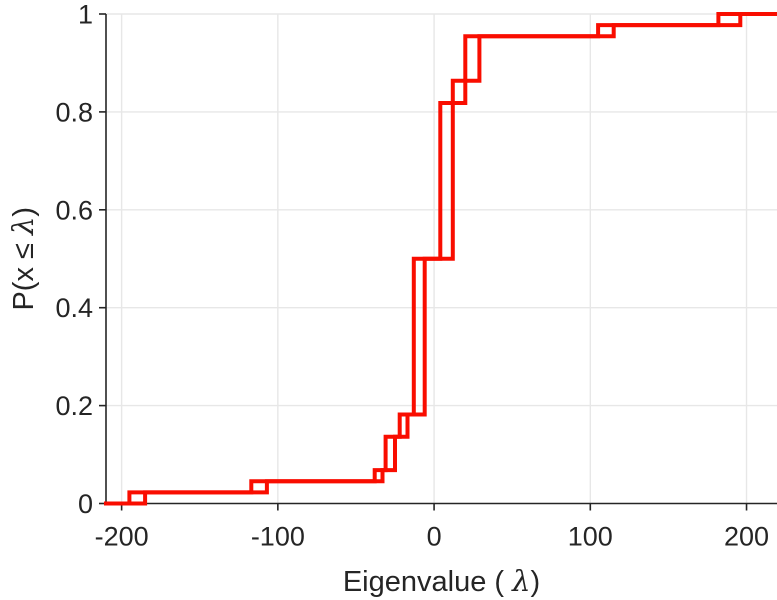 Image resolution: width=777 pixels, height=600 pixels. Describe the element at coordinates (122, 537) in the screenshot. I see `x-tick-label: -200` at that location.